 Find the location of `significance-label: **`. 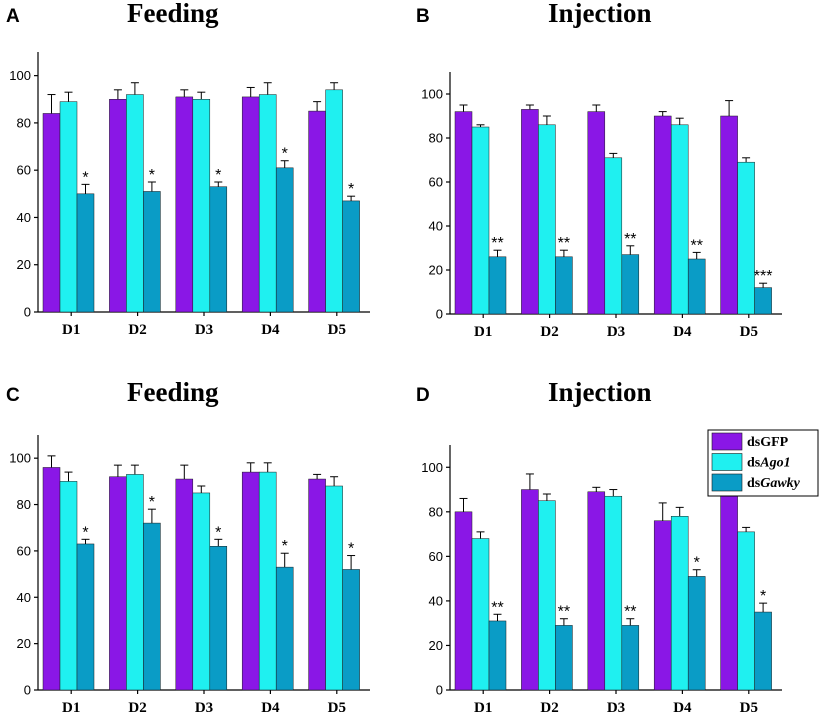

significance-label: ** is located at coordinates (564, 243).